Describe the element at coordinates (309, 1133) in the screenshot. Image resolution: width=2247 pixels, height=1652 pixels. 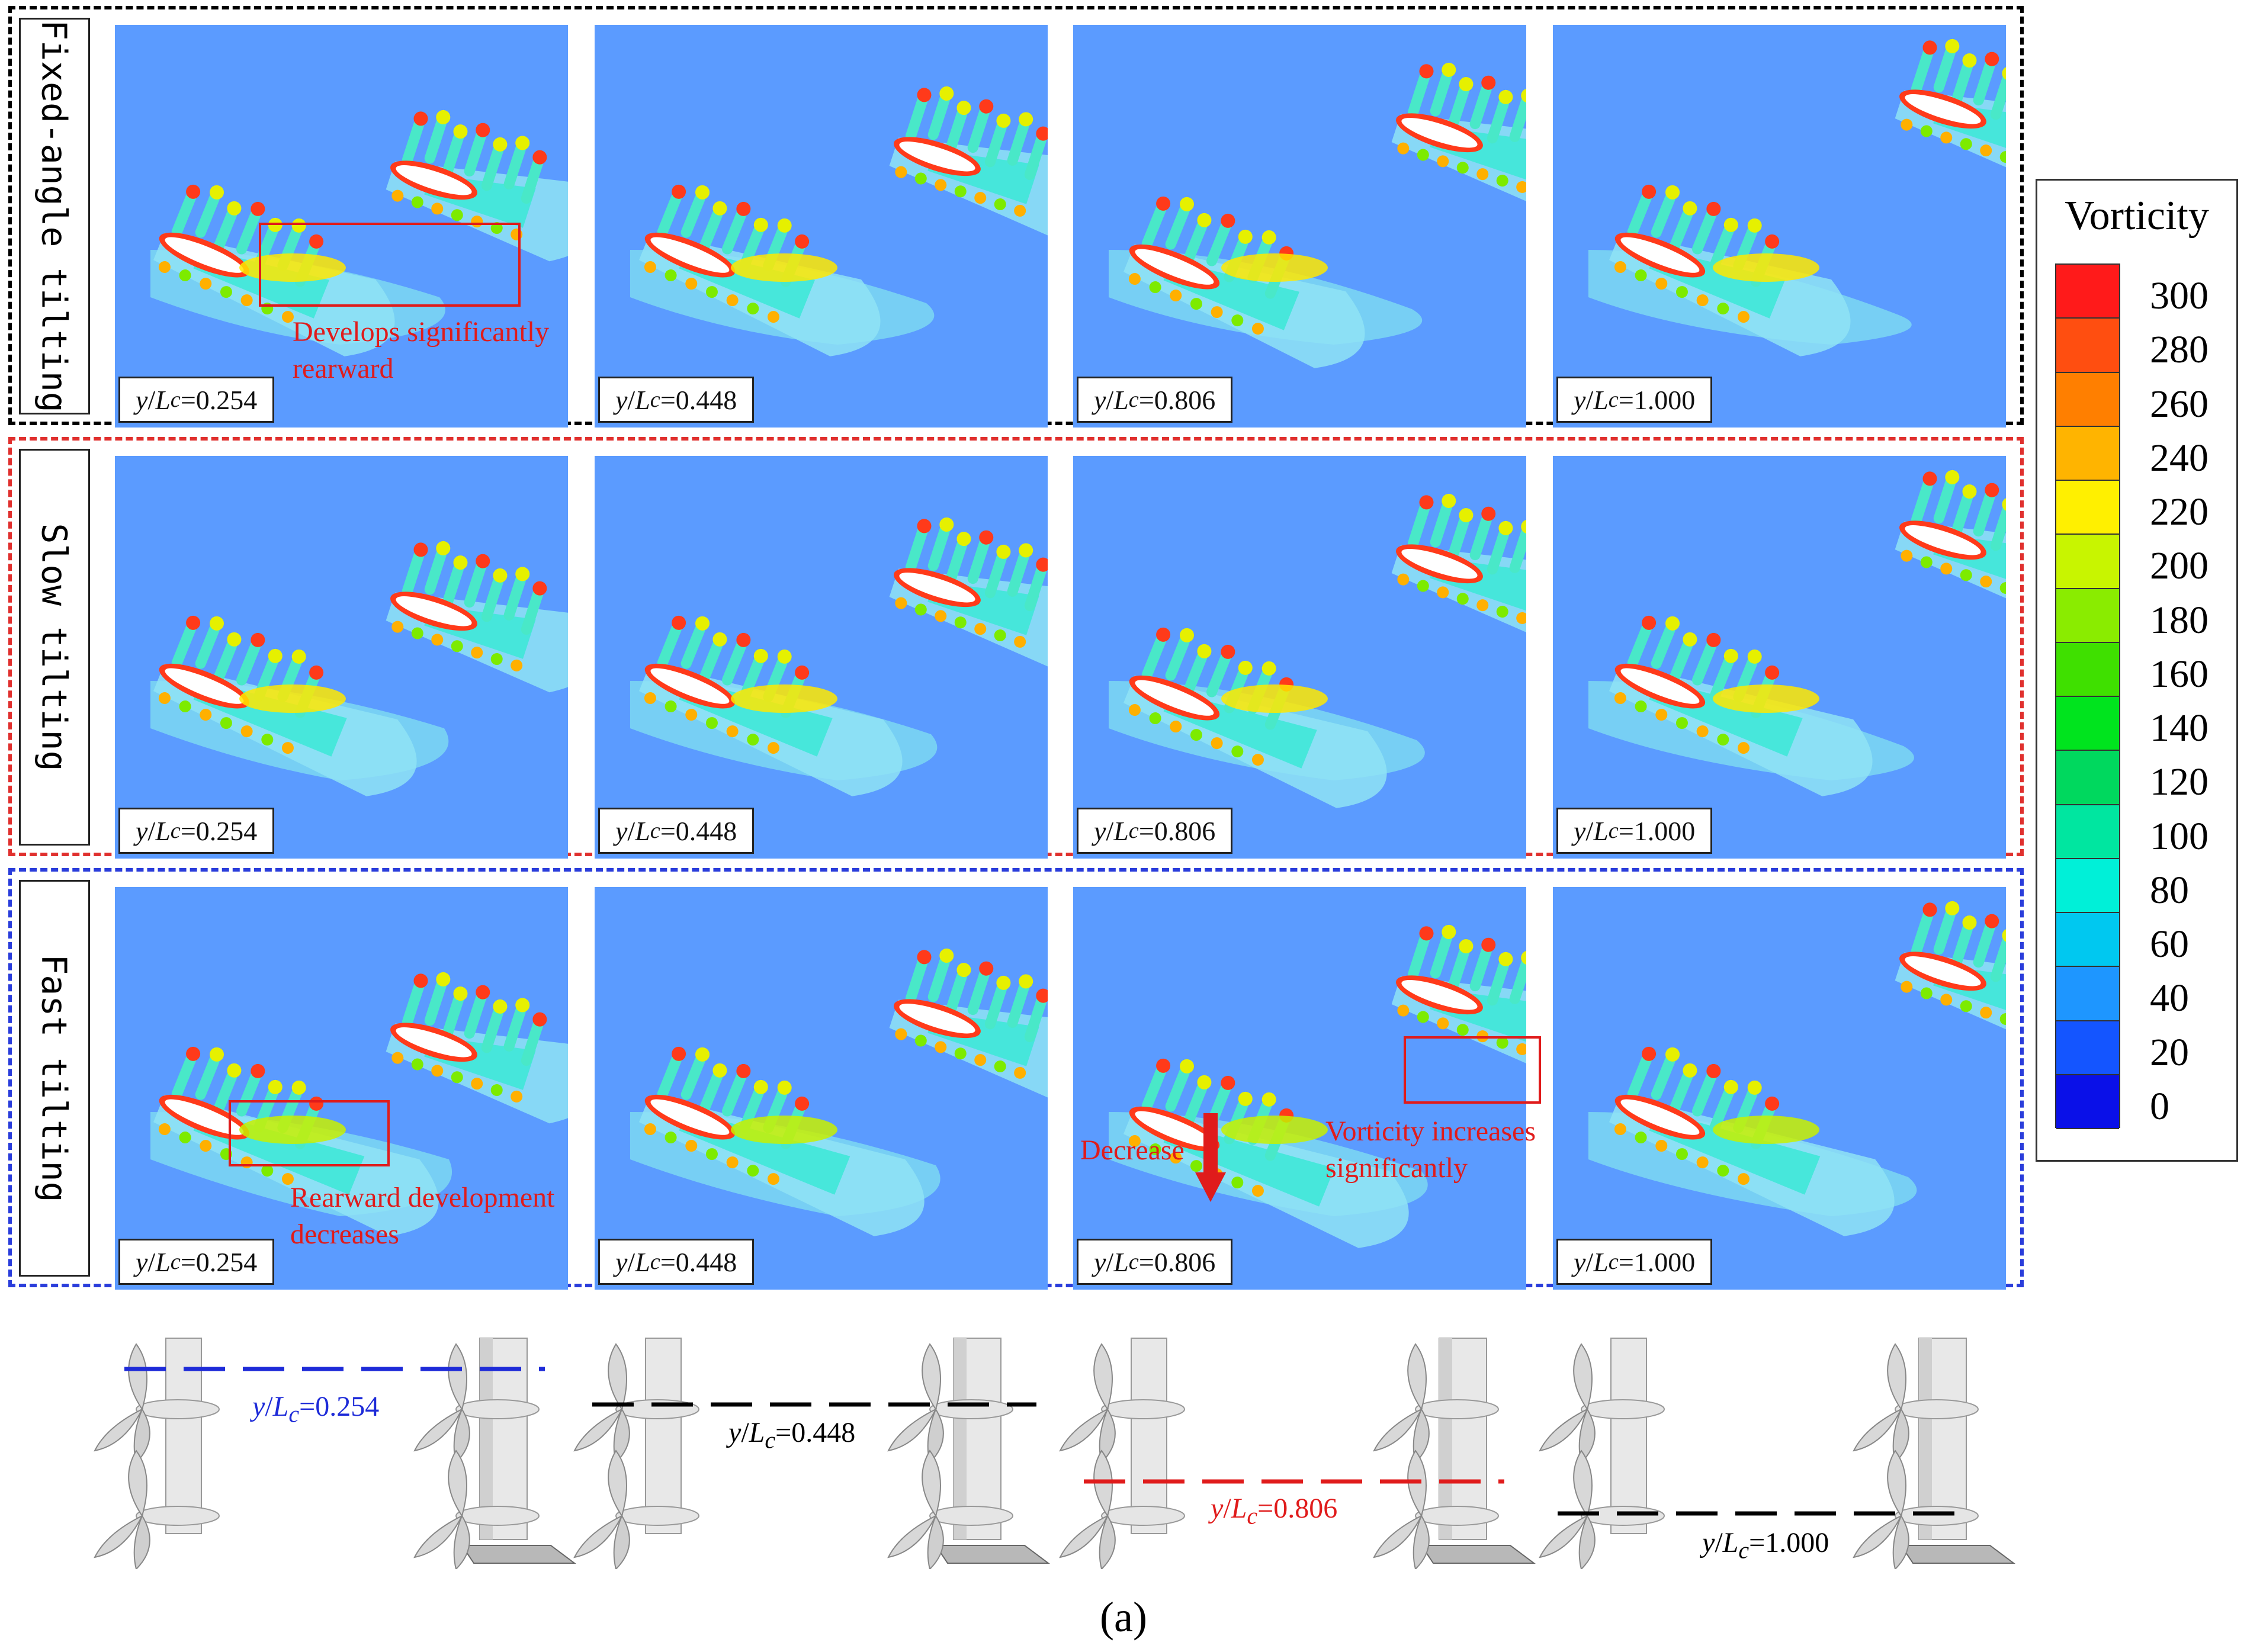
I see `highlight-box-fast` at that location.